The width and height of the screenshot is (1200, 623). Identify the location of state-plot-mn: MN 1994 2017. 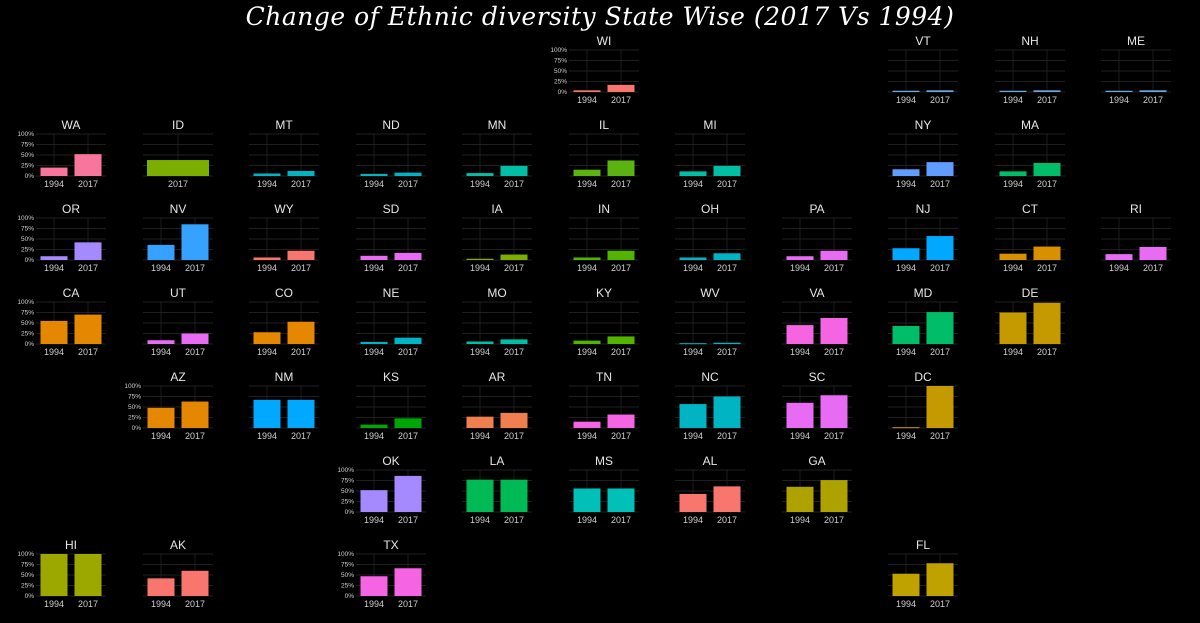
(497, 153).